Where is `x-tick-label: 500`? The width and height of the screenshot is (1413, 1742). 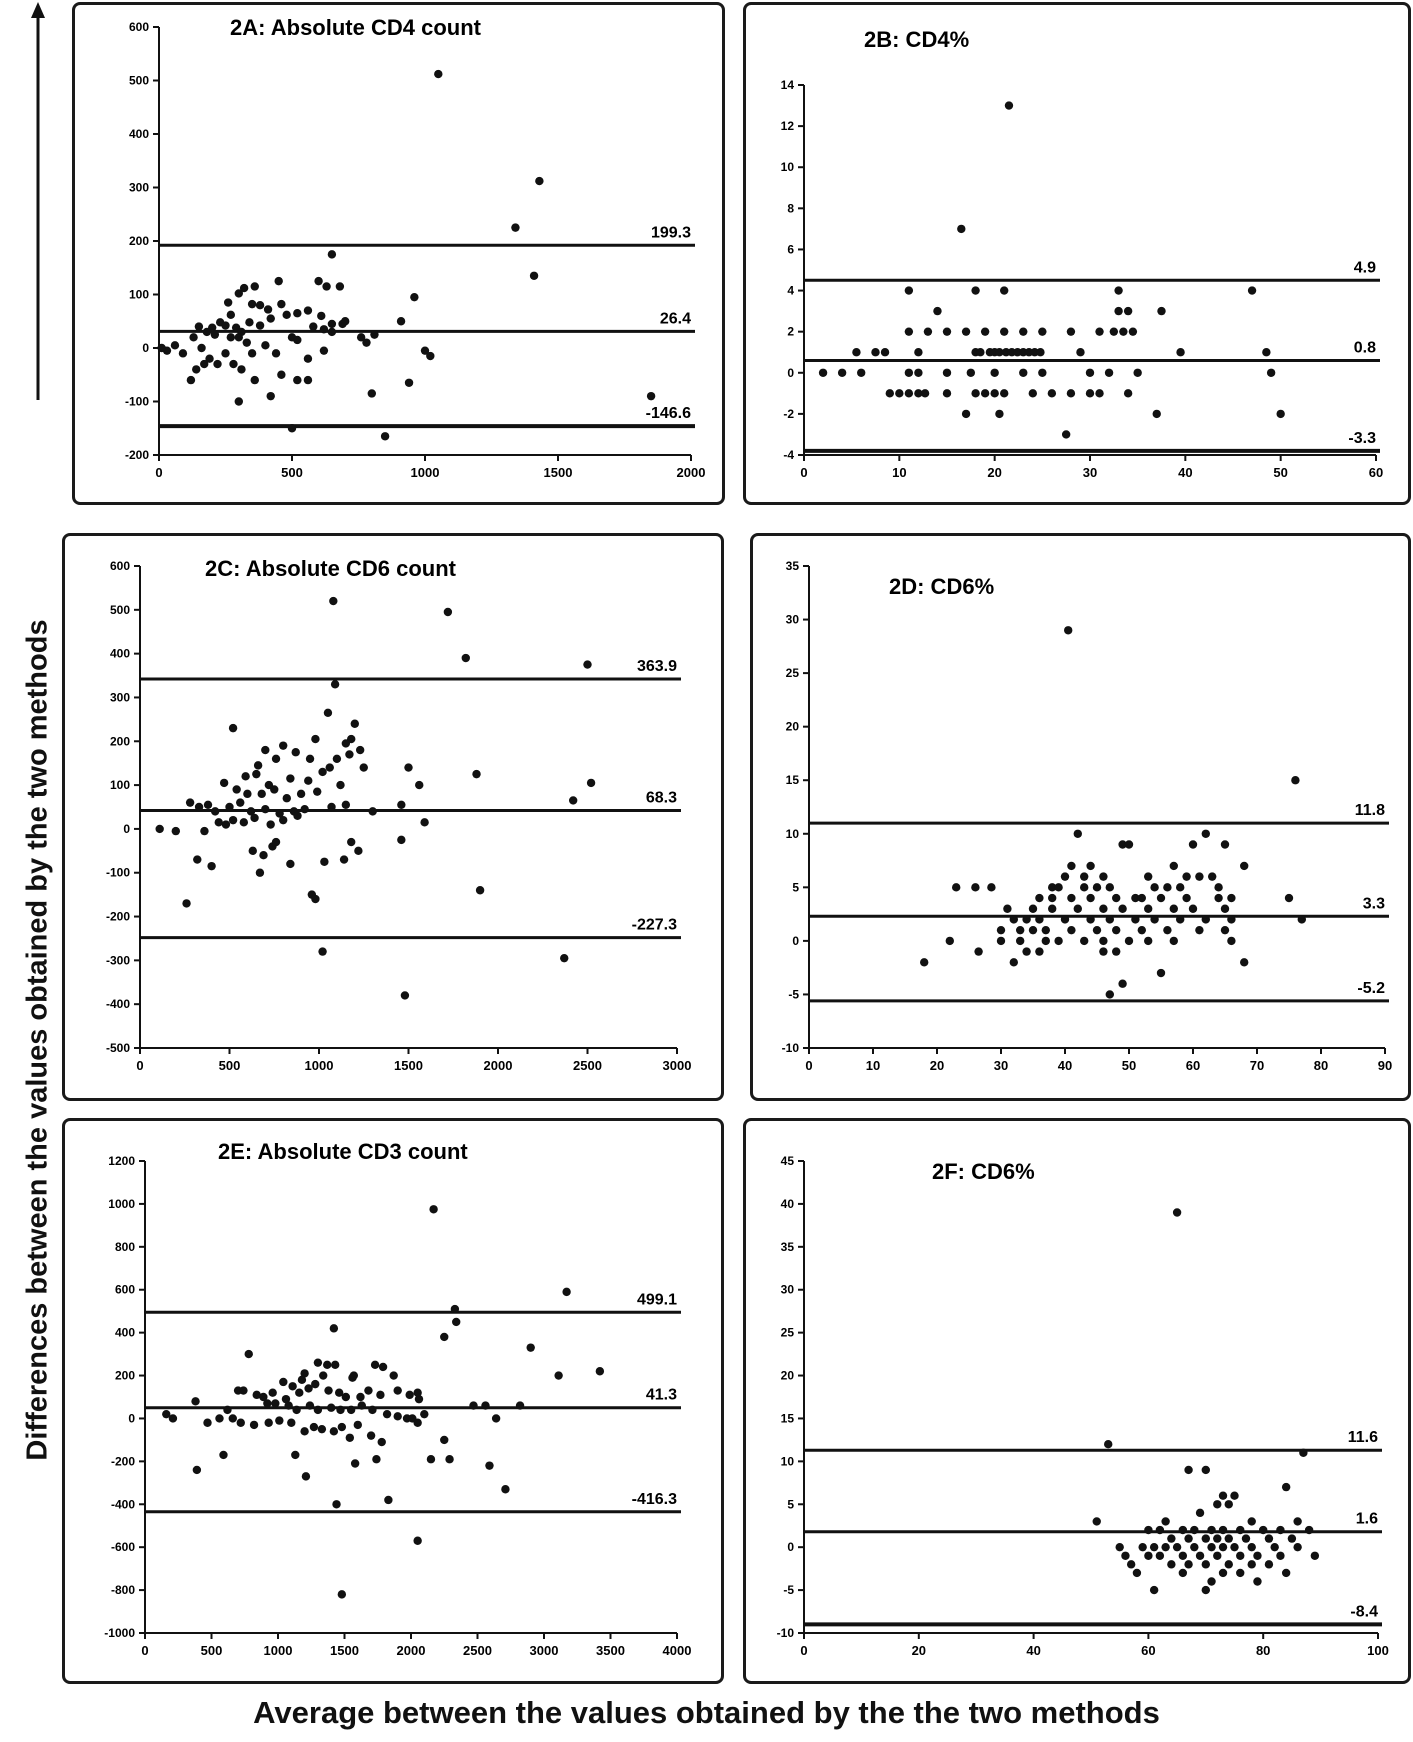 x-tick-label: 500 is located at coordinates (292, 472).